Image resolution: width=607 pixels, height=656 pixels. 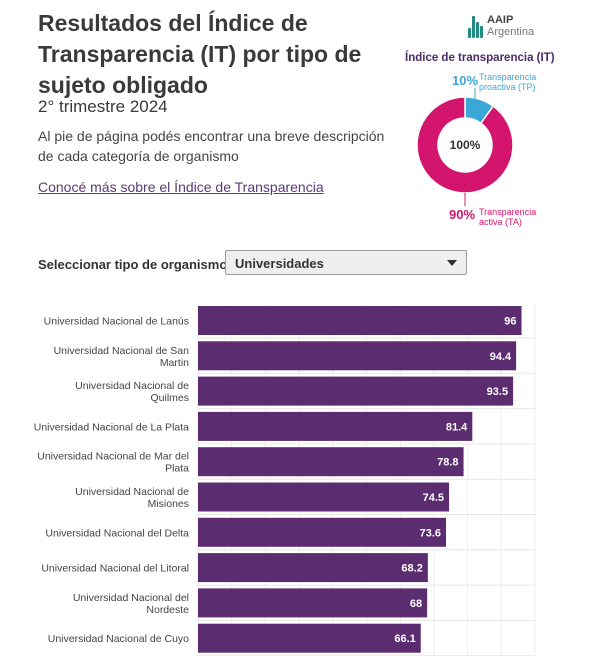 I want to click on bar-value-label: 68.2, so click(x=411, y=569).